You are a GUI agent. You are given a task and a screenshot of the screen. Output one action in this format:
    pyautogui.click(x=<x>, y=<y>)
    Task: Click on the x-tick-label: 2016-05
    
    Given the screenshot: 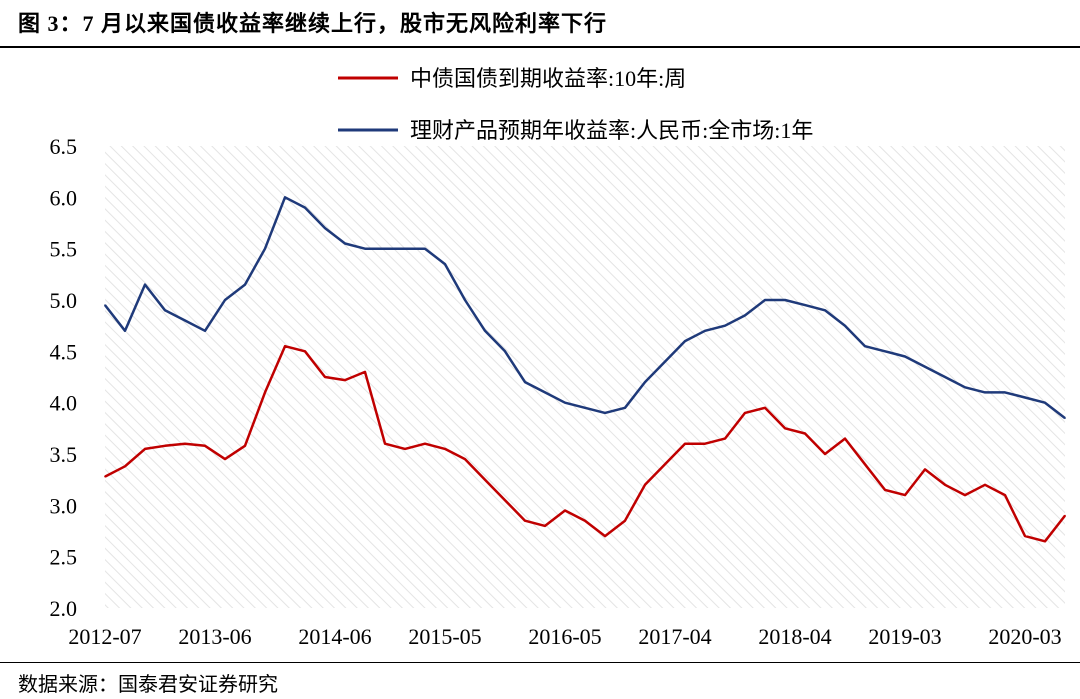 What is the action you would take?
    pyautogui.click(x=564, y=636)
    